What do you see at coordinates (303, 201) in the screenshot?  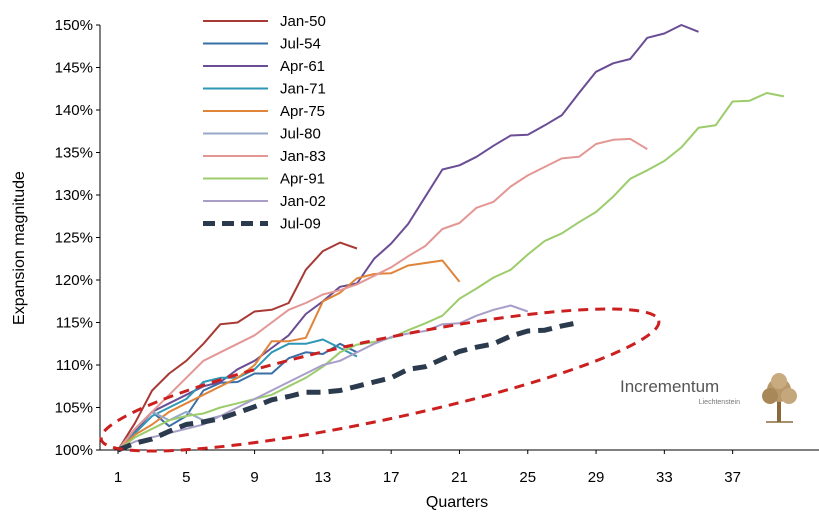 I see `legend-label-jan-02: Jan-02` at bounding box center [303, 201].